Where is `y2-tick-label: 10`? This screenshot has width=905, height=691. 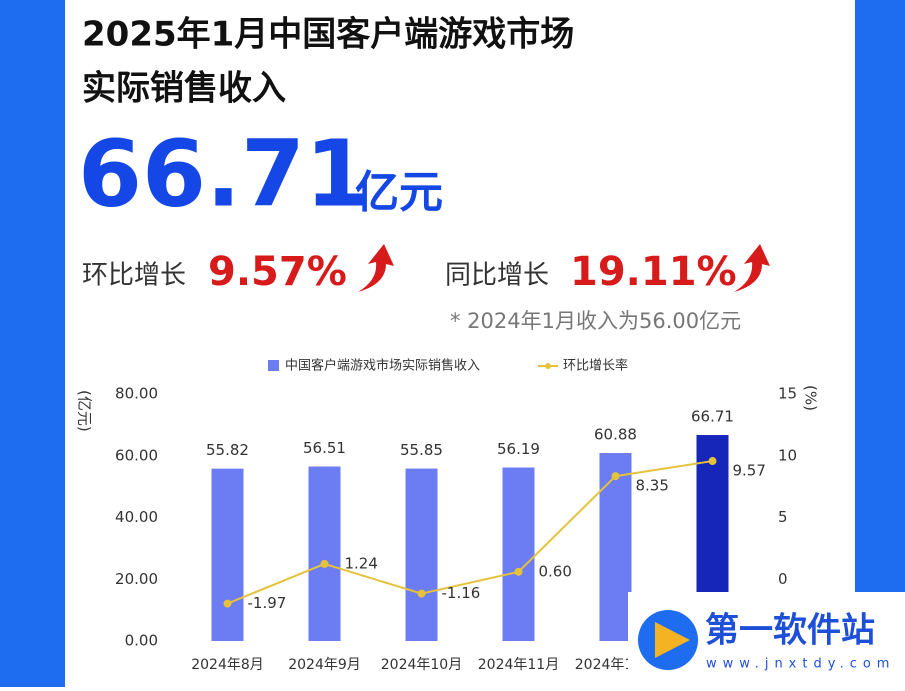 y2-tick-label: 10 is located at coordinates (787, 455).